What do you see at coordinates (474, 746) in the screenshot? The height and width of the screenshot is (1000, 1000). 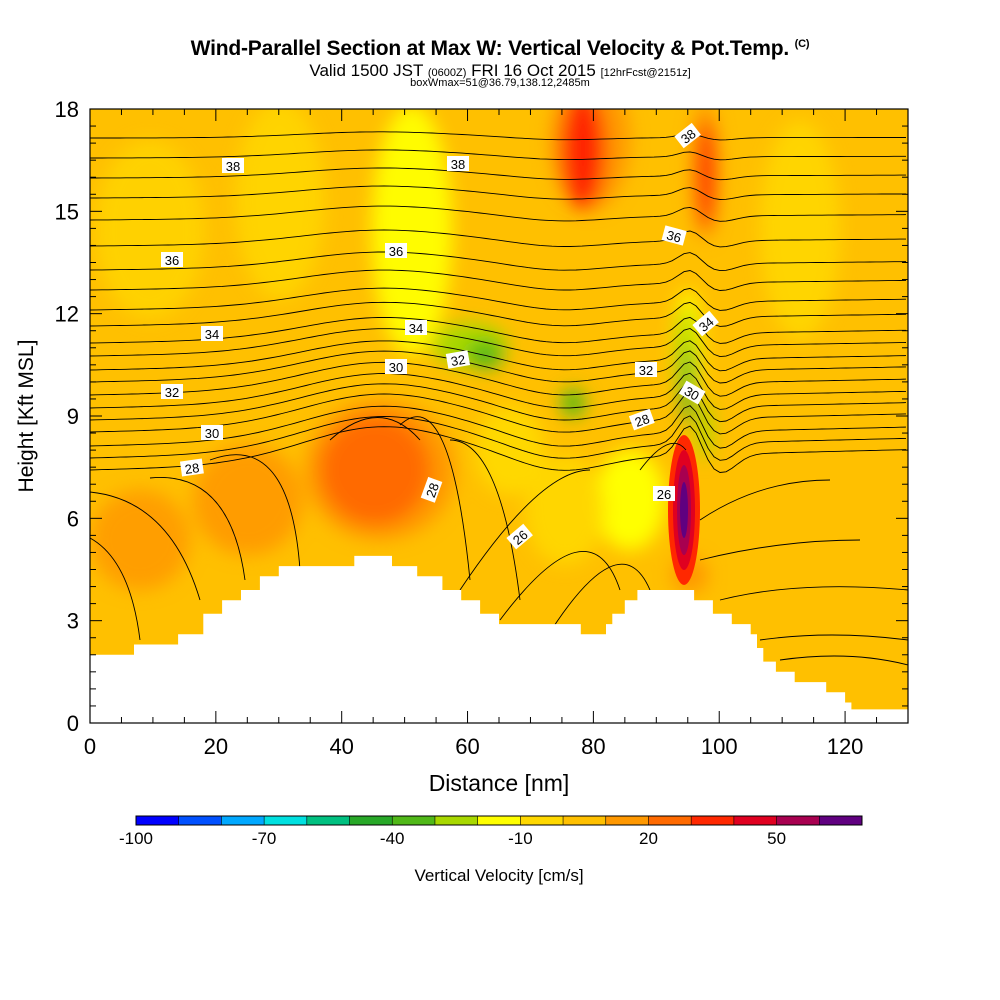 I see `x-tick-labels: 0 20 40 60 80 100 120` at bounding box center [474, 746].